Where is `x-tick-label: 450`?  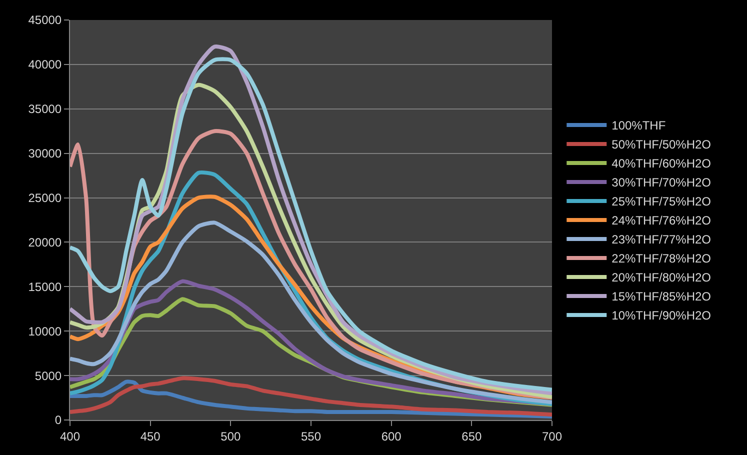
x-tick-label: 450 is located at coordinates (150, 436).